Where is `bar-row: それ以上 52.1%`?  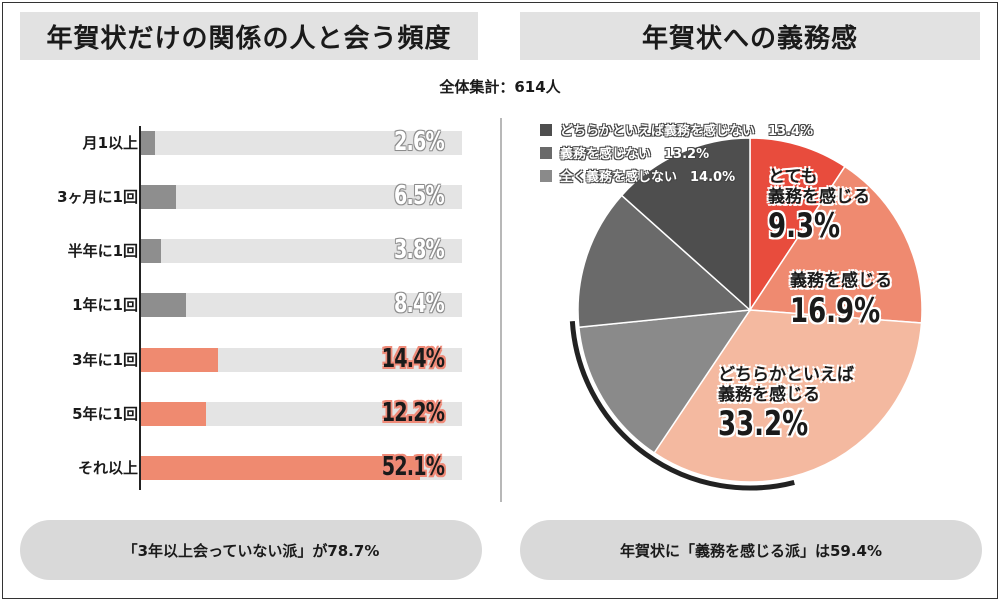 bar-row: それ以上 52.1% is located at coordinates (241, 467).